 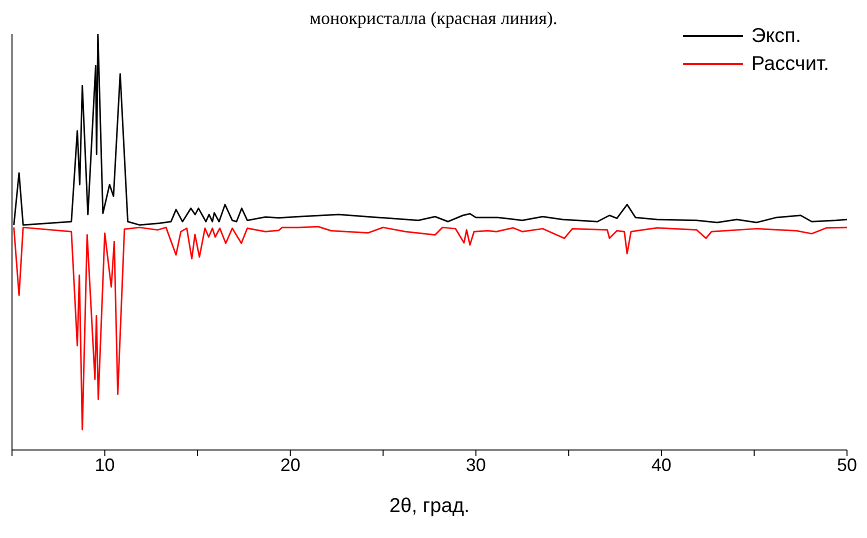 What do you see at coordinates (290, 464) in the screenshot?
I see `x-tick-label: 20` at bounding box center [290, 464].